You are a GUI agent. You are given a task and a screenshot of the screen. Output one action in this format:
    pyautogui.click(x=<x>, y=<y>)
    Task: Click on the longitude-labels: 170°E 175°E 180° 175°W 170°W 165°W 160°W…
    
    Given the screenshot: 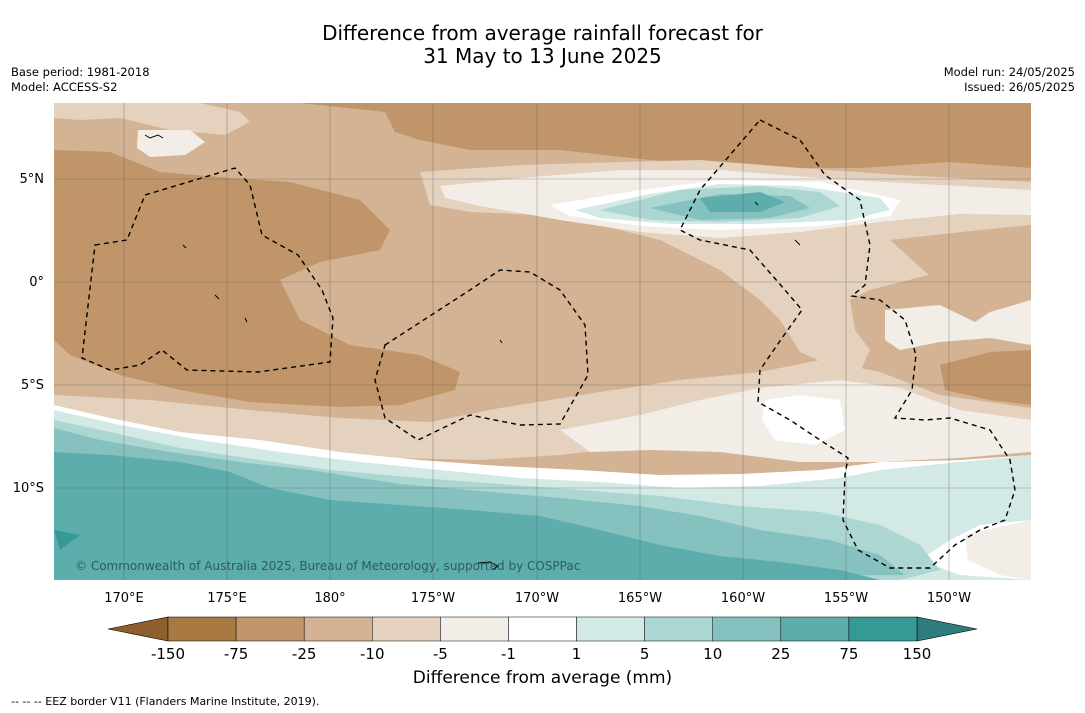 What is the action you would take?
    pyautogui.click(x=537, y=598)
    